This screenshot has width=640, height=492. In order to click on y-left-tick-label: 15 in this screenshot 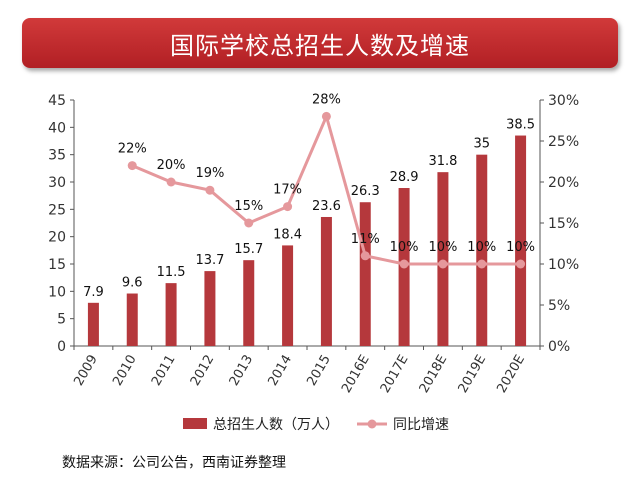, I will do `click(57, 265)`.